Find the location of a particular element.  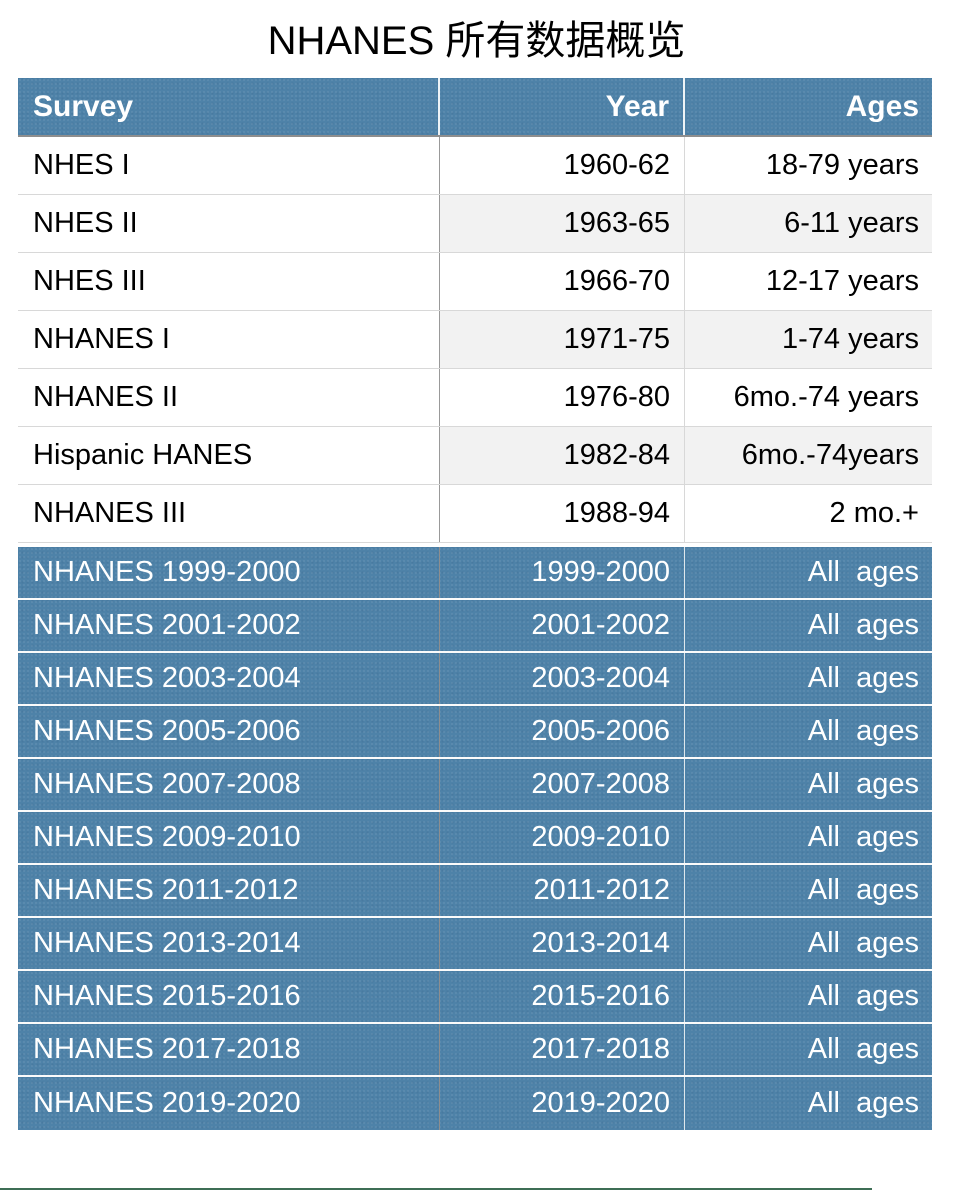

cell-year: 2017-2018 is located at coordinates (562, 1049).